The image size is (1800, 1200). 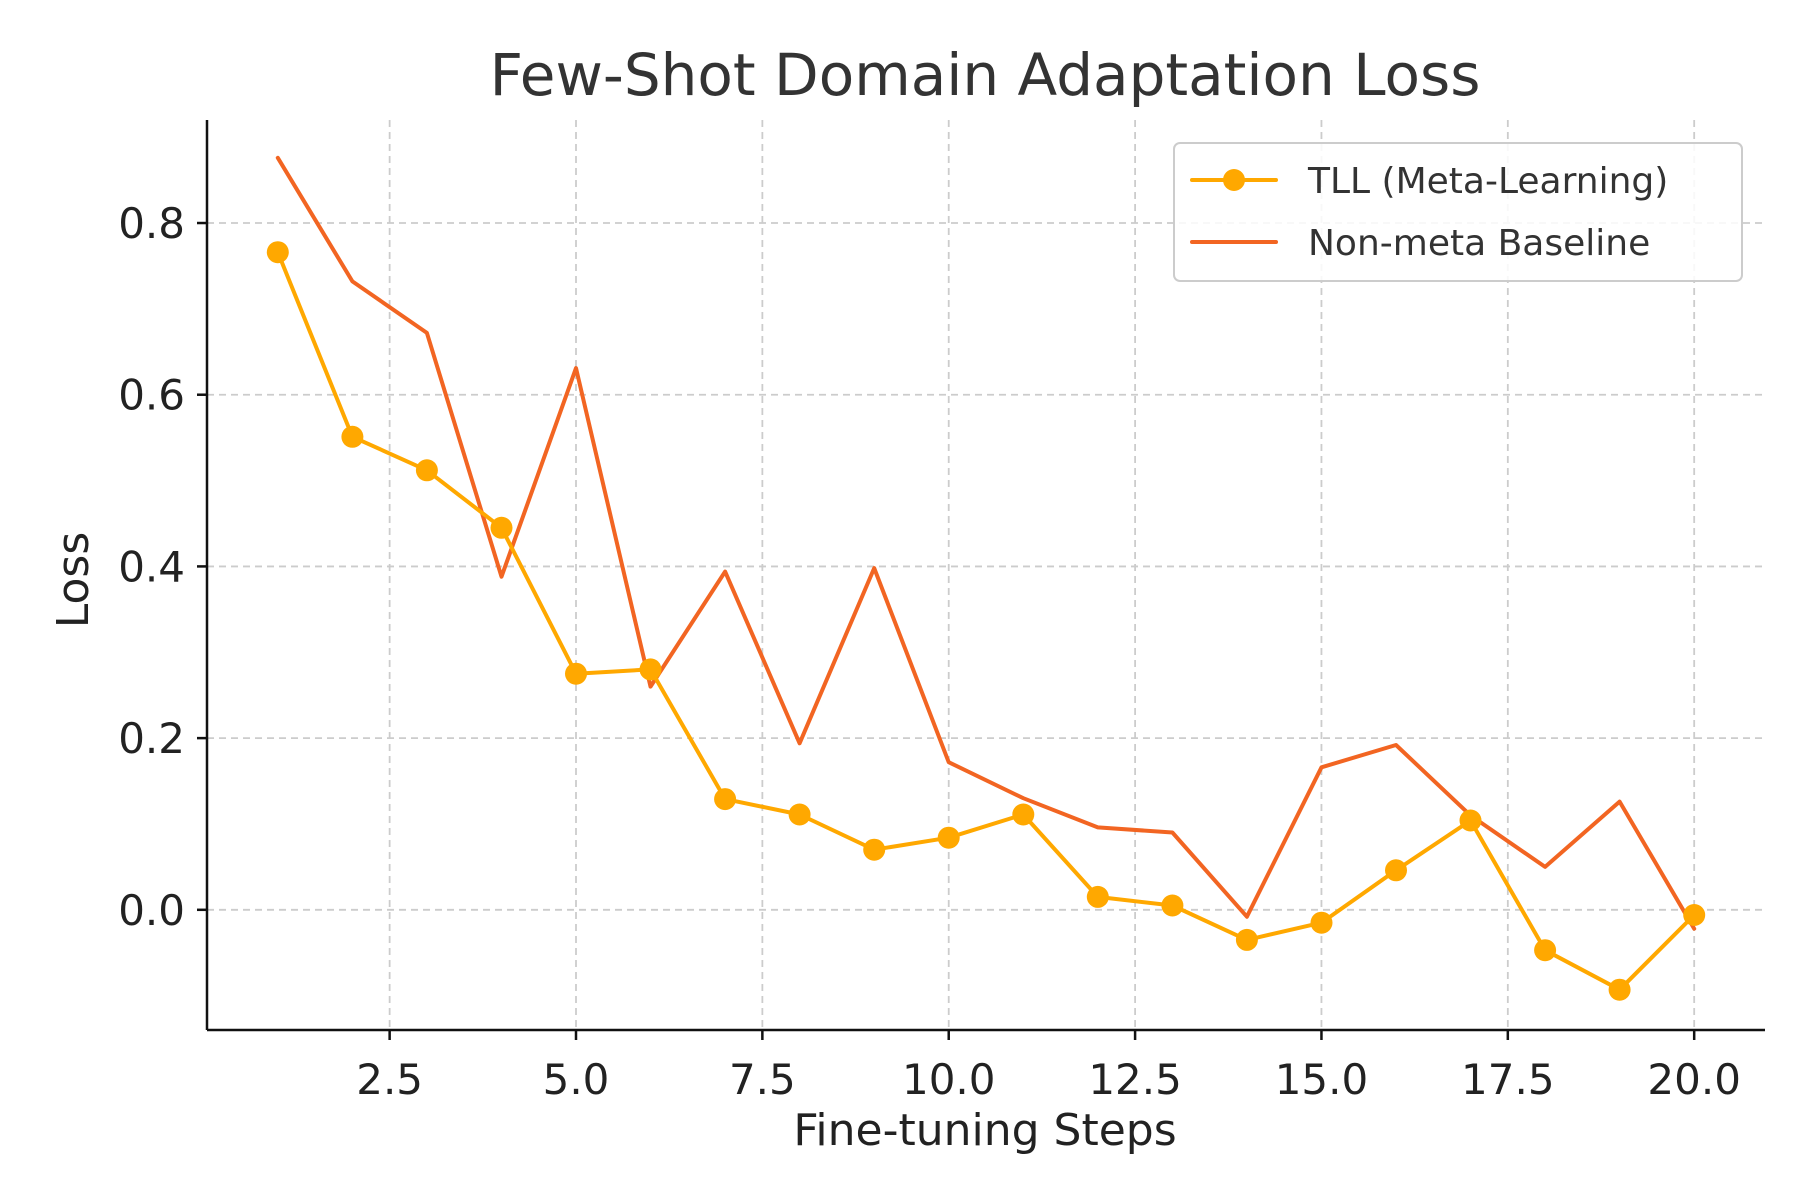 What do you see at coordinates (151, 738) in the screenshot?
I see `y-tick-label: 0.2` at bounding box center [151, 738].